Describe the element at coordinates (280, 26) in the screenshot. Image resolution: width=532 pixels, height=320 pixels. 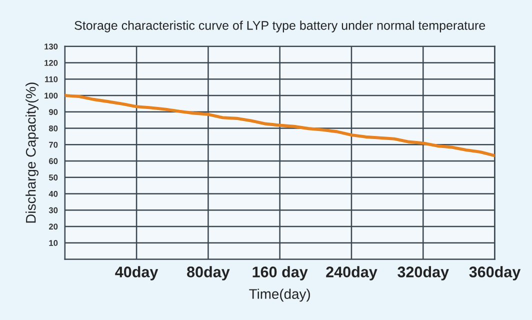
I see `chart-title: Storage characteristic curve of LYP type battery under normal temperature` at that location.